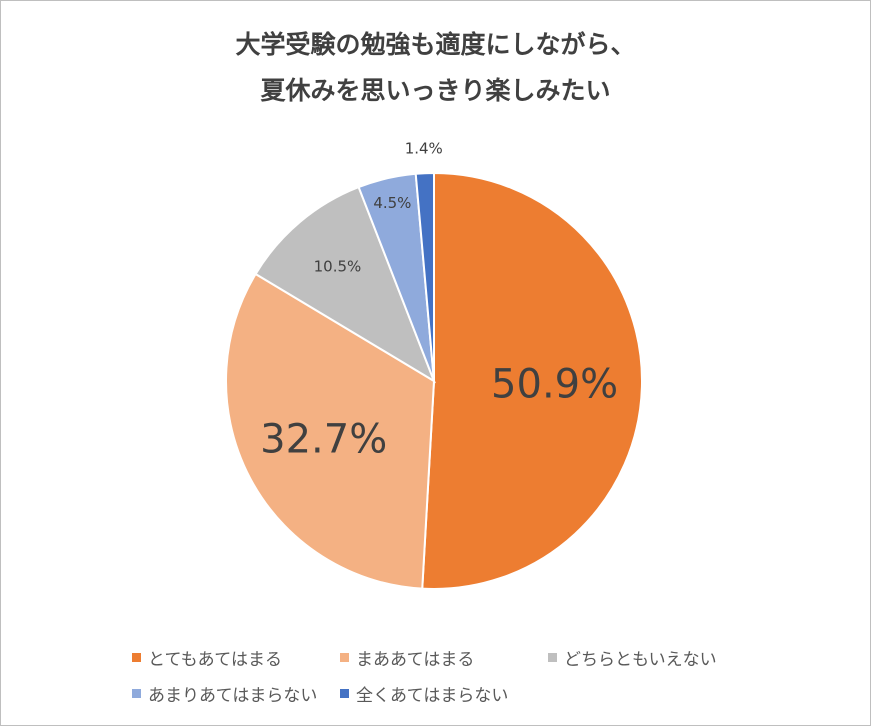  Describe the element at coordinates (338, 267) in the screenshot. I see `data-label: 10.5%` at that location.